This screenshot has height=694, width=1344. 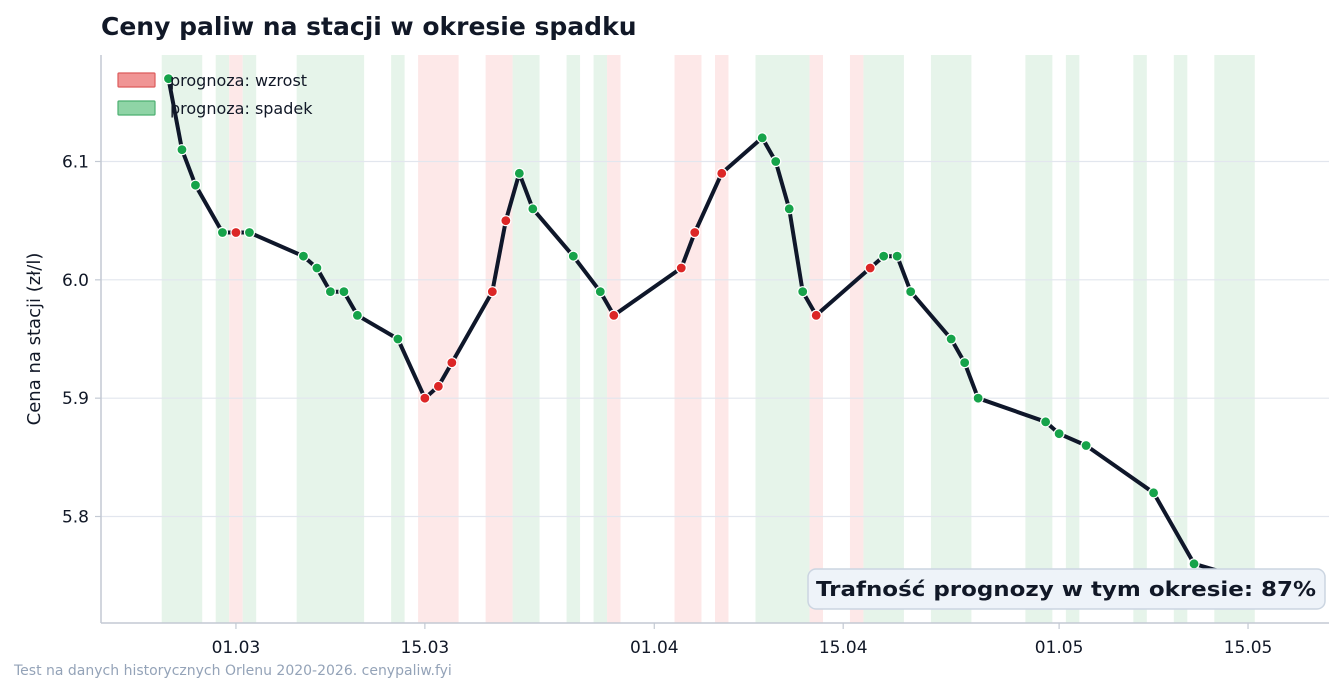 What do you see at coordinates (843, 648) in the screenshot?
I see `x-tick-label: 15.04` at bounding box center [843, 648].